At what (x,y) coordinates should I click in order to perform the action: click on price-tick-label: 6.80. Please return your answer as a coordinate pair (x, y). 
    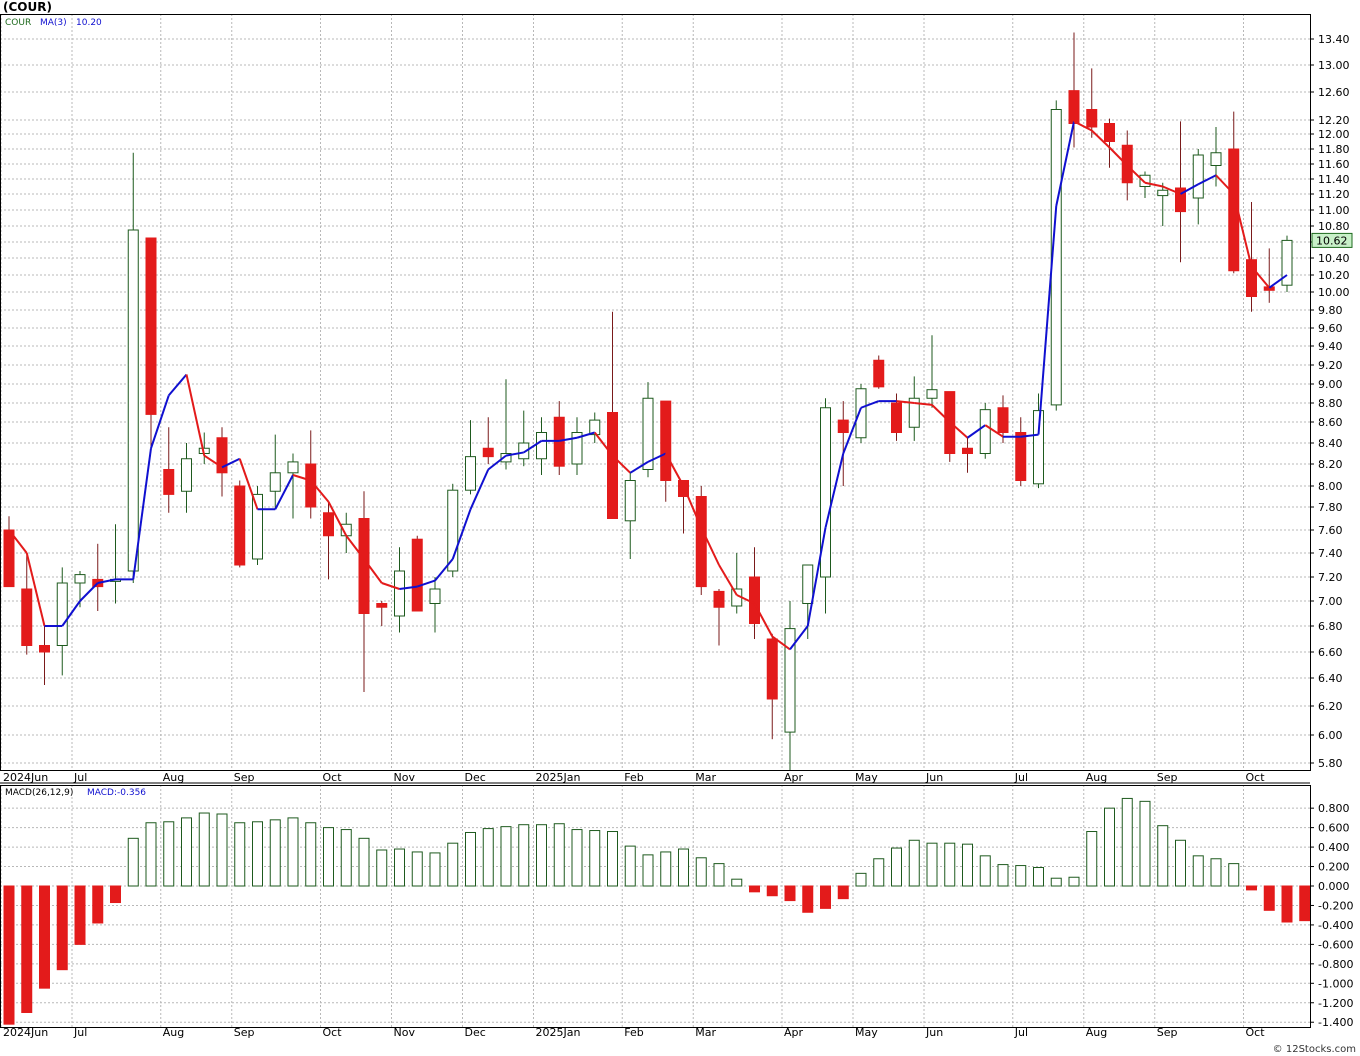
    Looking at the image, I should click on (1330, 626).